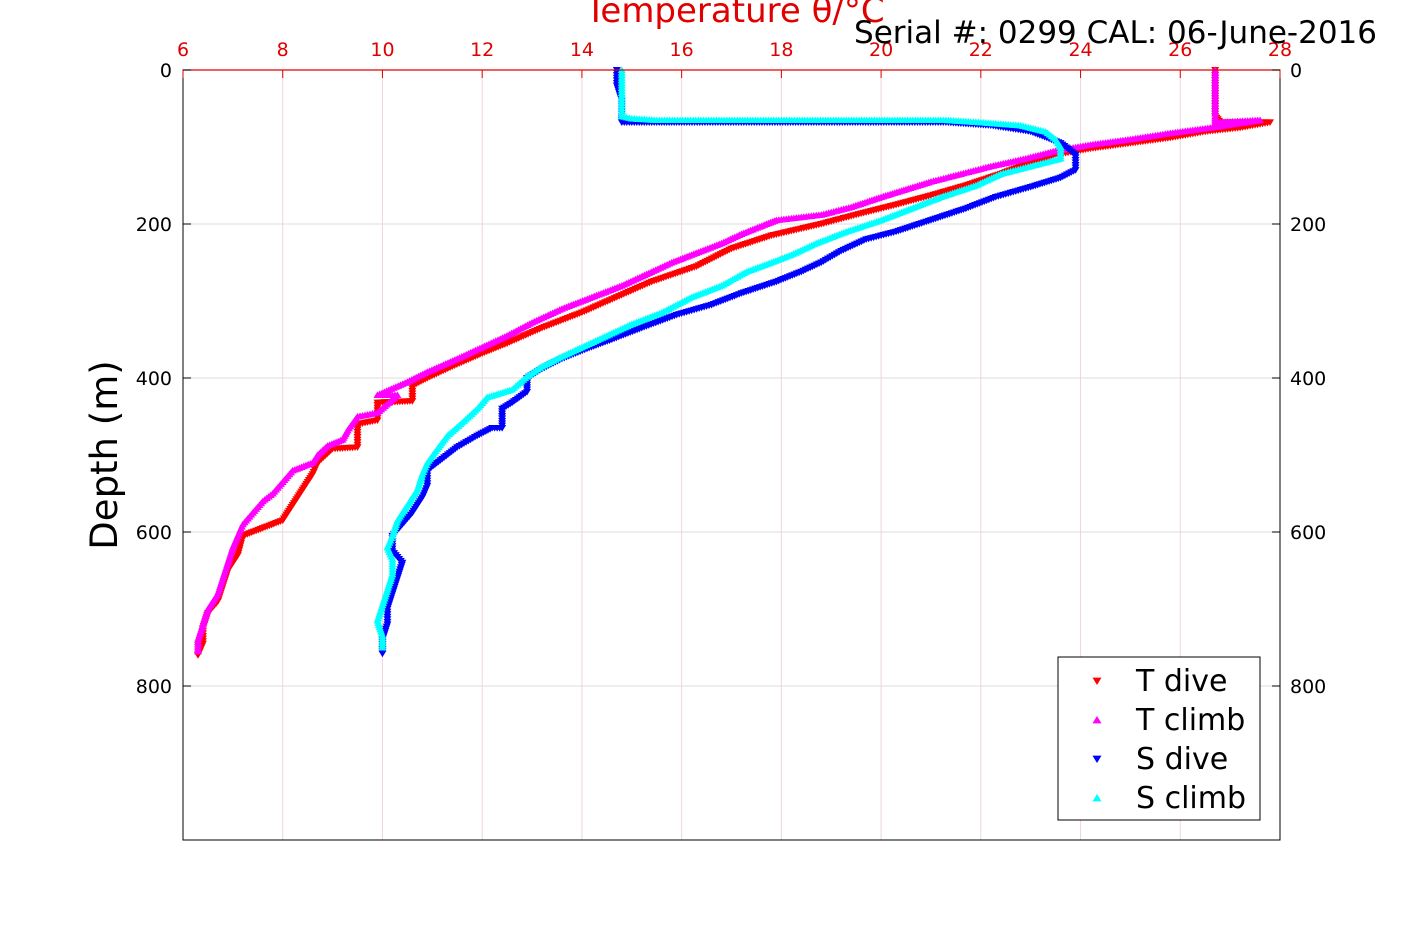 This screenshot has height=945, width=1417. What do you see at coordinates (1181, 681) in the screenshot?
I see `legend-entry-label: T dive` at bounding box center [1181, 681].